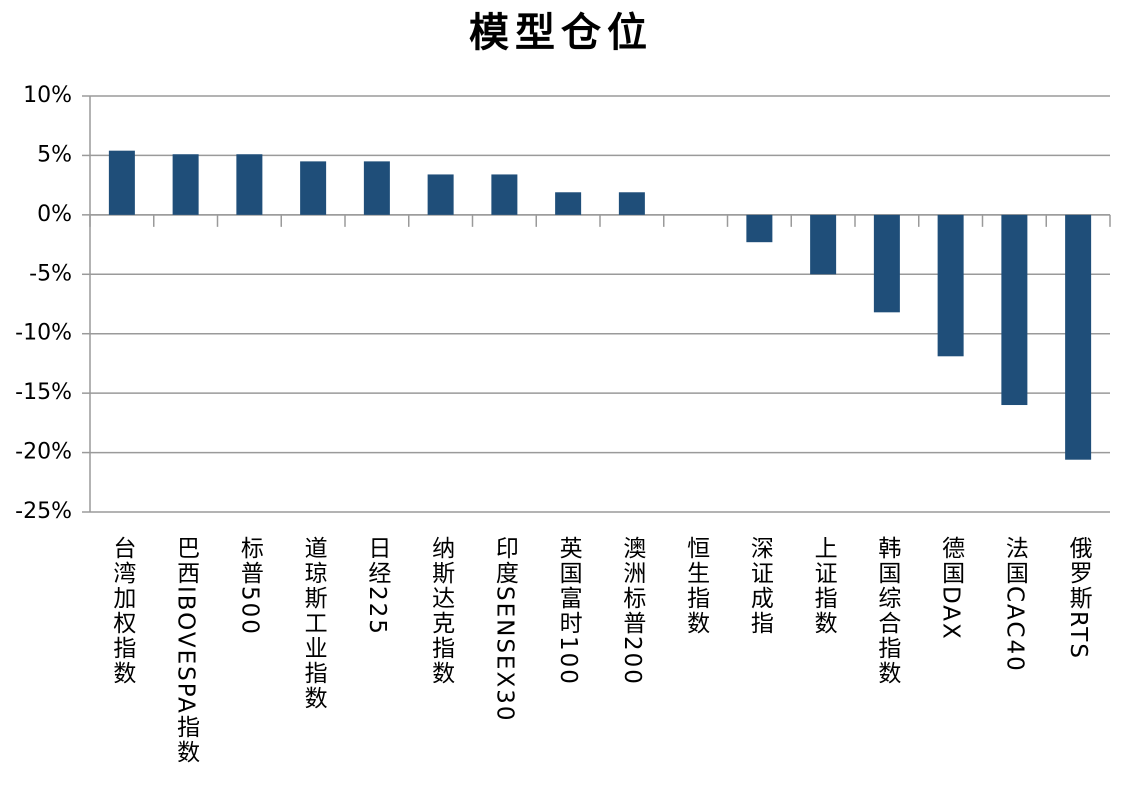 The width and height of the screenshot is (1122, 801). Describe the element at coordinates (50, 273) in the screenshot. I see `y-tick-label: -5%` at that location.